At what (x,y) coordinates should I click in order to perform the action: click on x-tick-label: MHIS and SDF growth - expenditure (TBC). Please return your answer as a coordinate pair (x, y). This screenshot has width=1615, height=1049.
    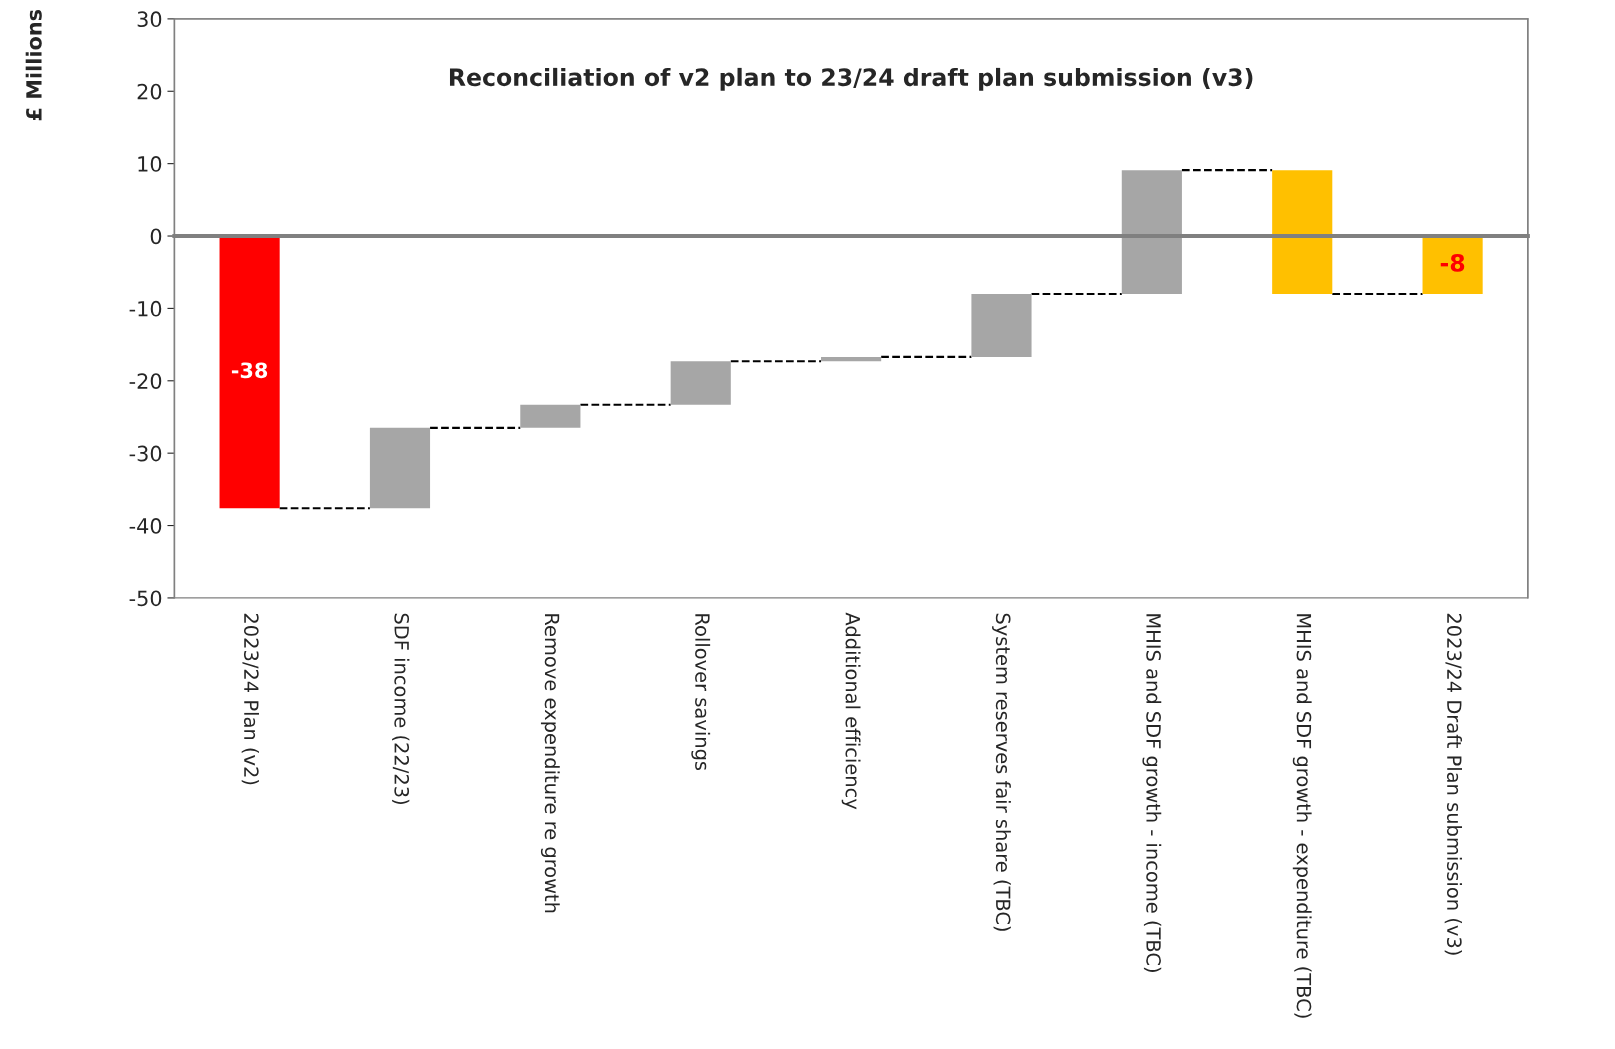
    Looking at the image, I should click on (1302, 816).